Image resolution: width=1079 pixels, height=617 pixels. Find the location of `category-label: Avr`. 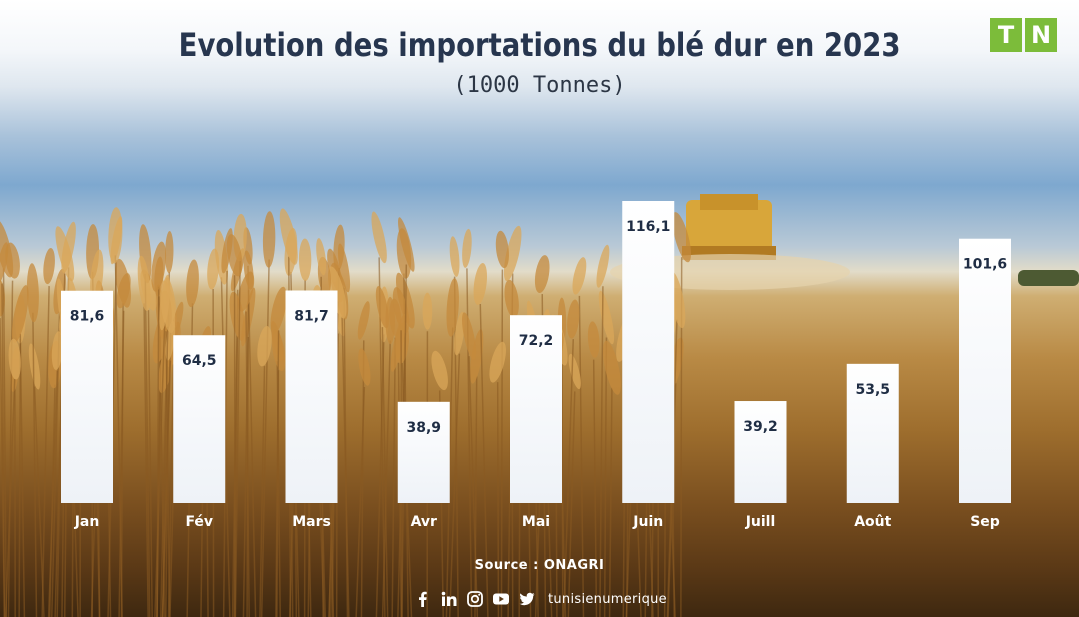

category-label: Avr is located at coordinates (424, 522).